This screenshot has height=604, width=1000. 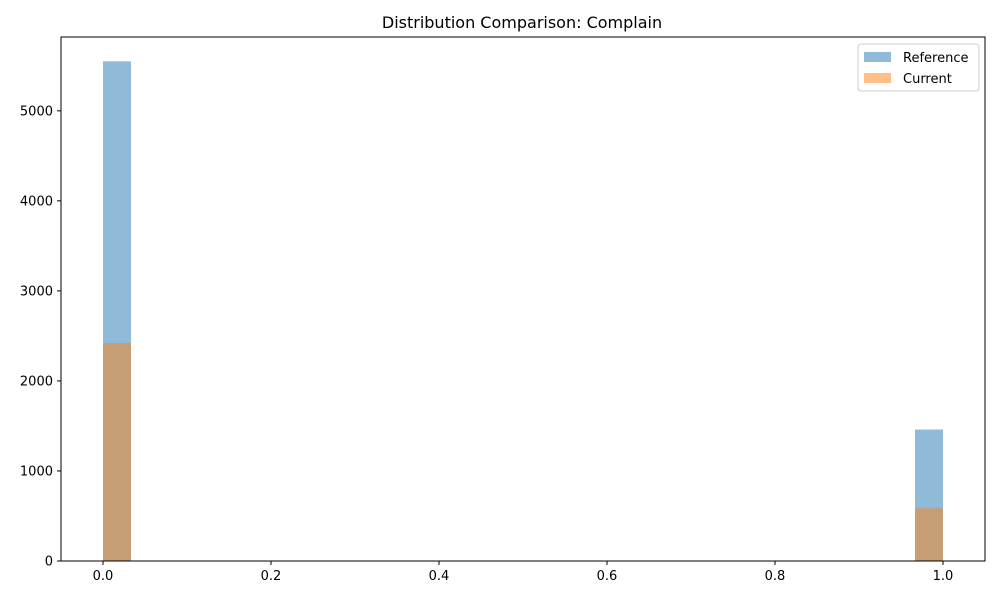 I want to click on x-tick-label: 0.6, so click(x=607, y=576).